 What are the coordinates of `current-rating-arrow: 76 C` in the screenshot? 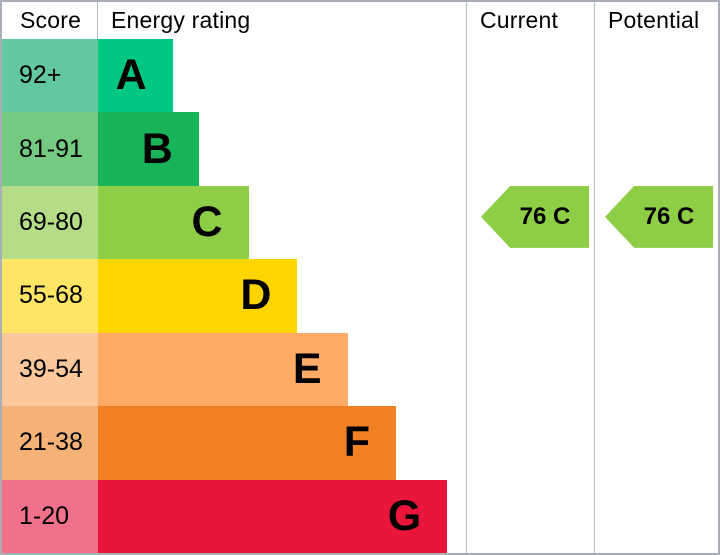 It's located at (535, 216).